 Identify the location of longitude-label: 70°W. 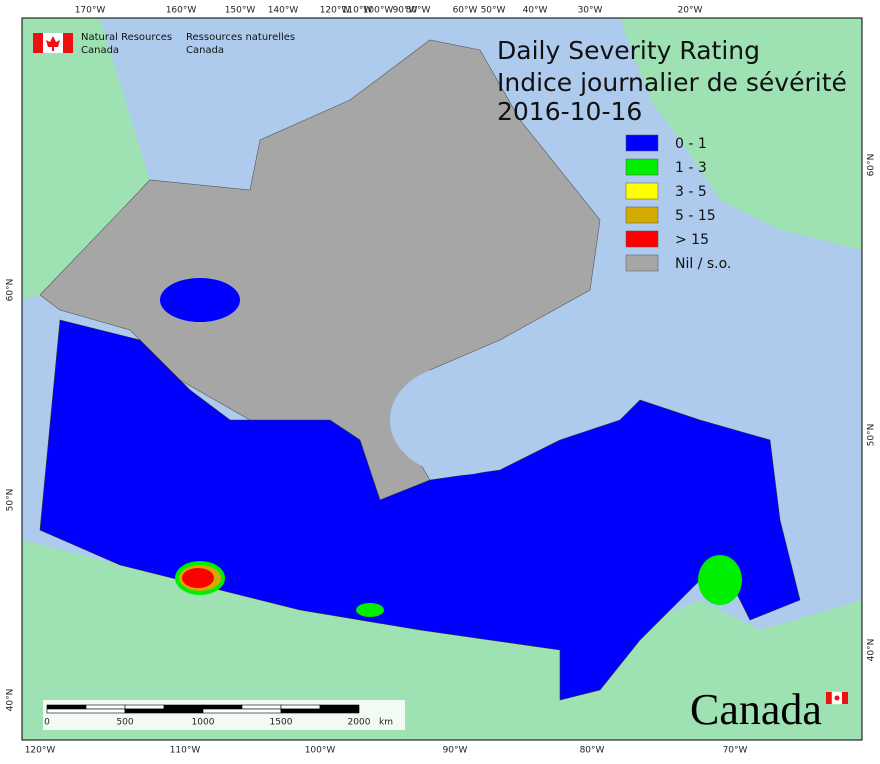
(735, 751).